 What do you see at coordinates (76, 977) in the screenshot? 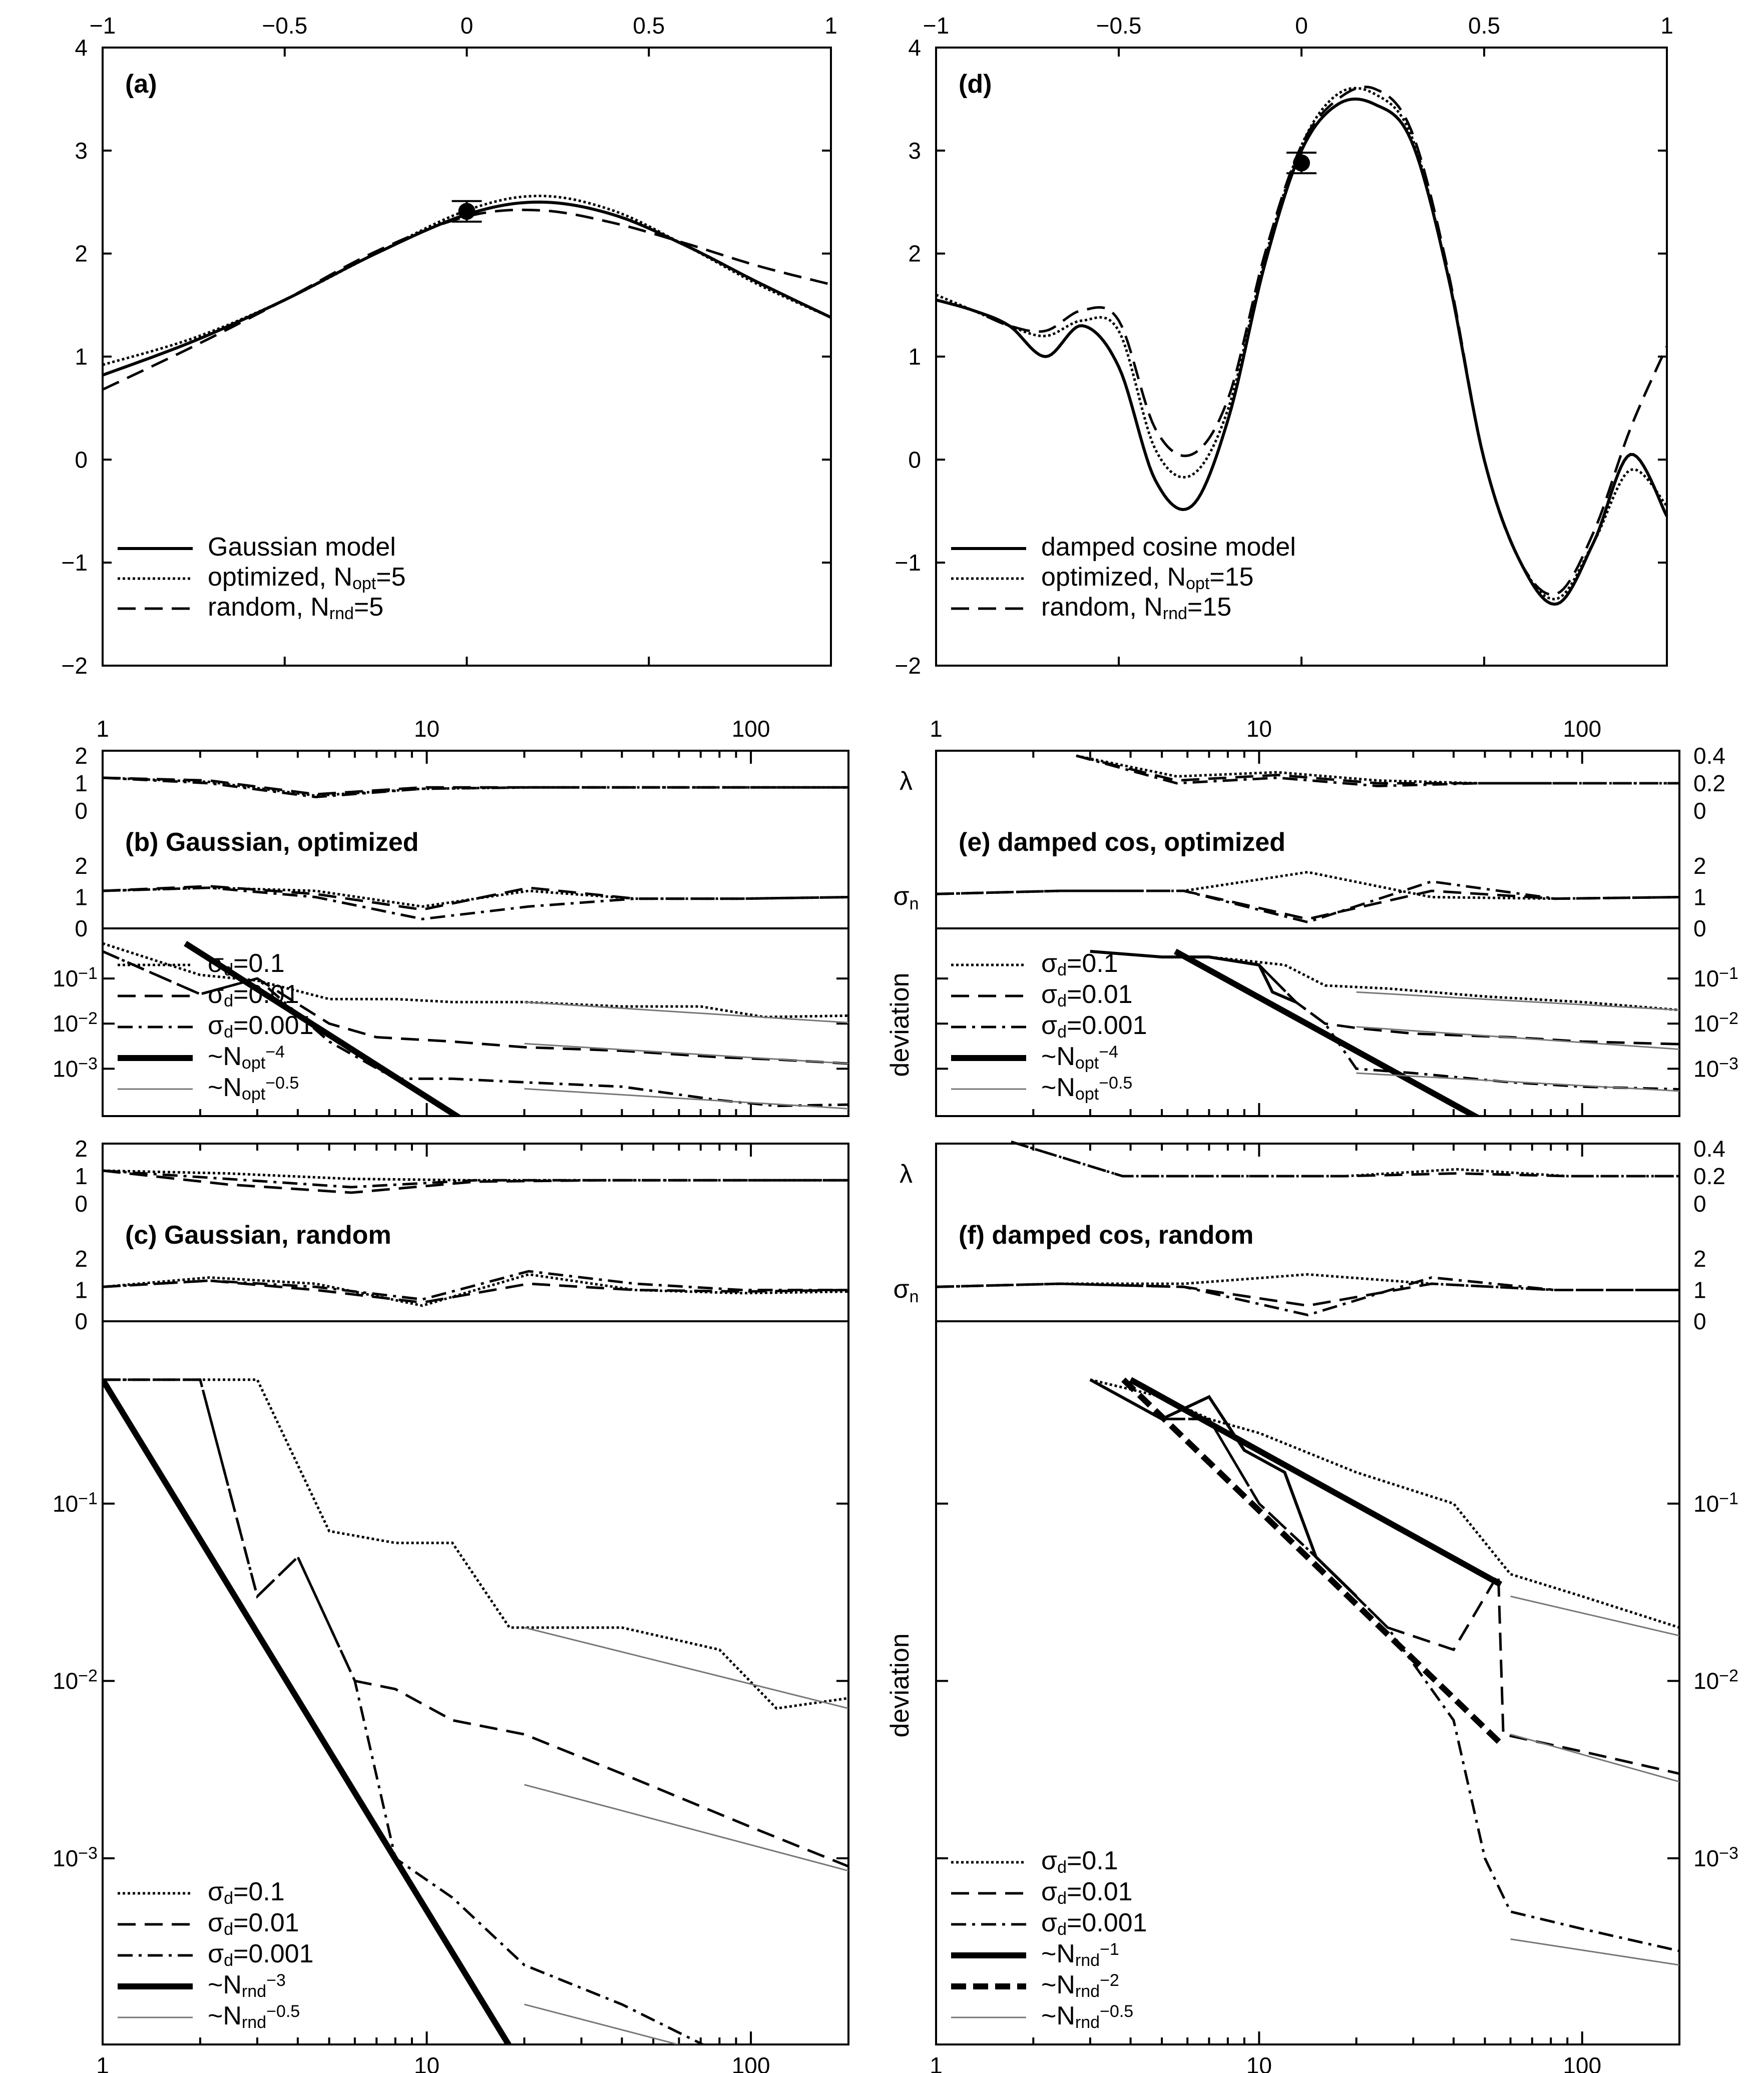
I see `y-tick-label: 10⁻¹` at bounding box center [76, 977].